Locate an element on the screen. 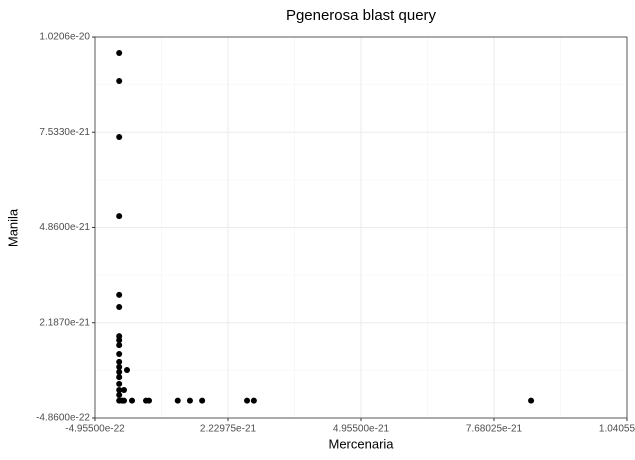  chart-title: Pgenerosa blast query is located at coordinates (361, 15).